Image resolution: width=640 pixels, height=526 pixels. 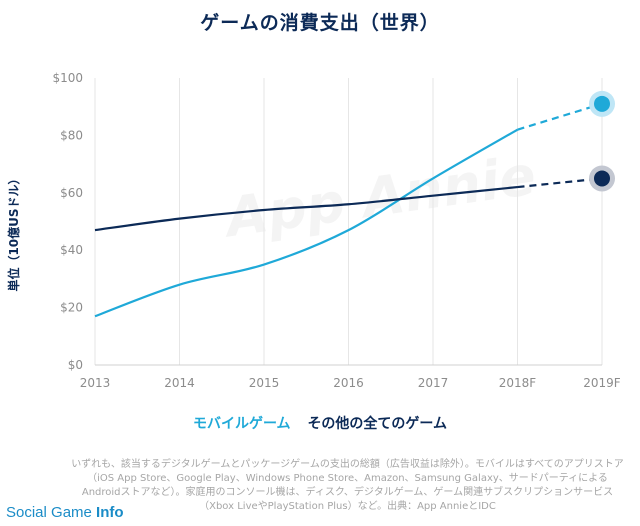 What do you see at coordinates (67, 78) in the screenshot?
I see `y-tick-label: $100` at bounding box center [67, 78].